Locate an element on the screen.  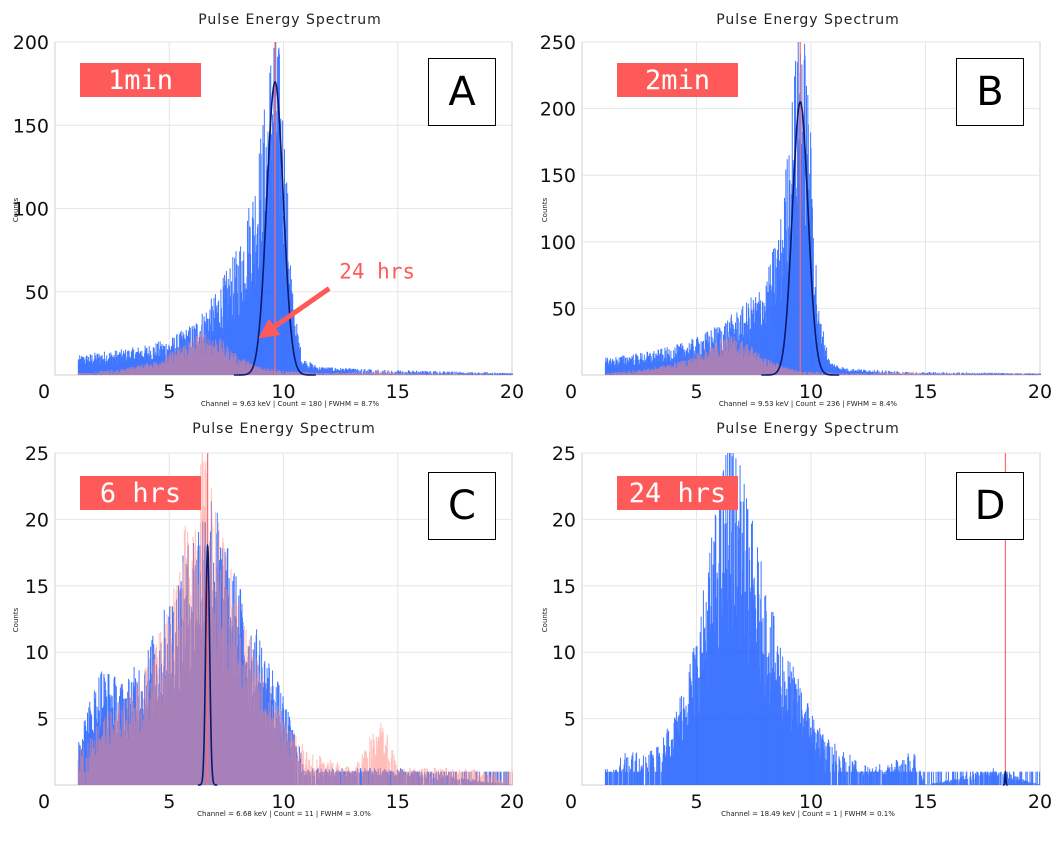
x-tick-label: 20 is located at coordinates (512, 392).